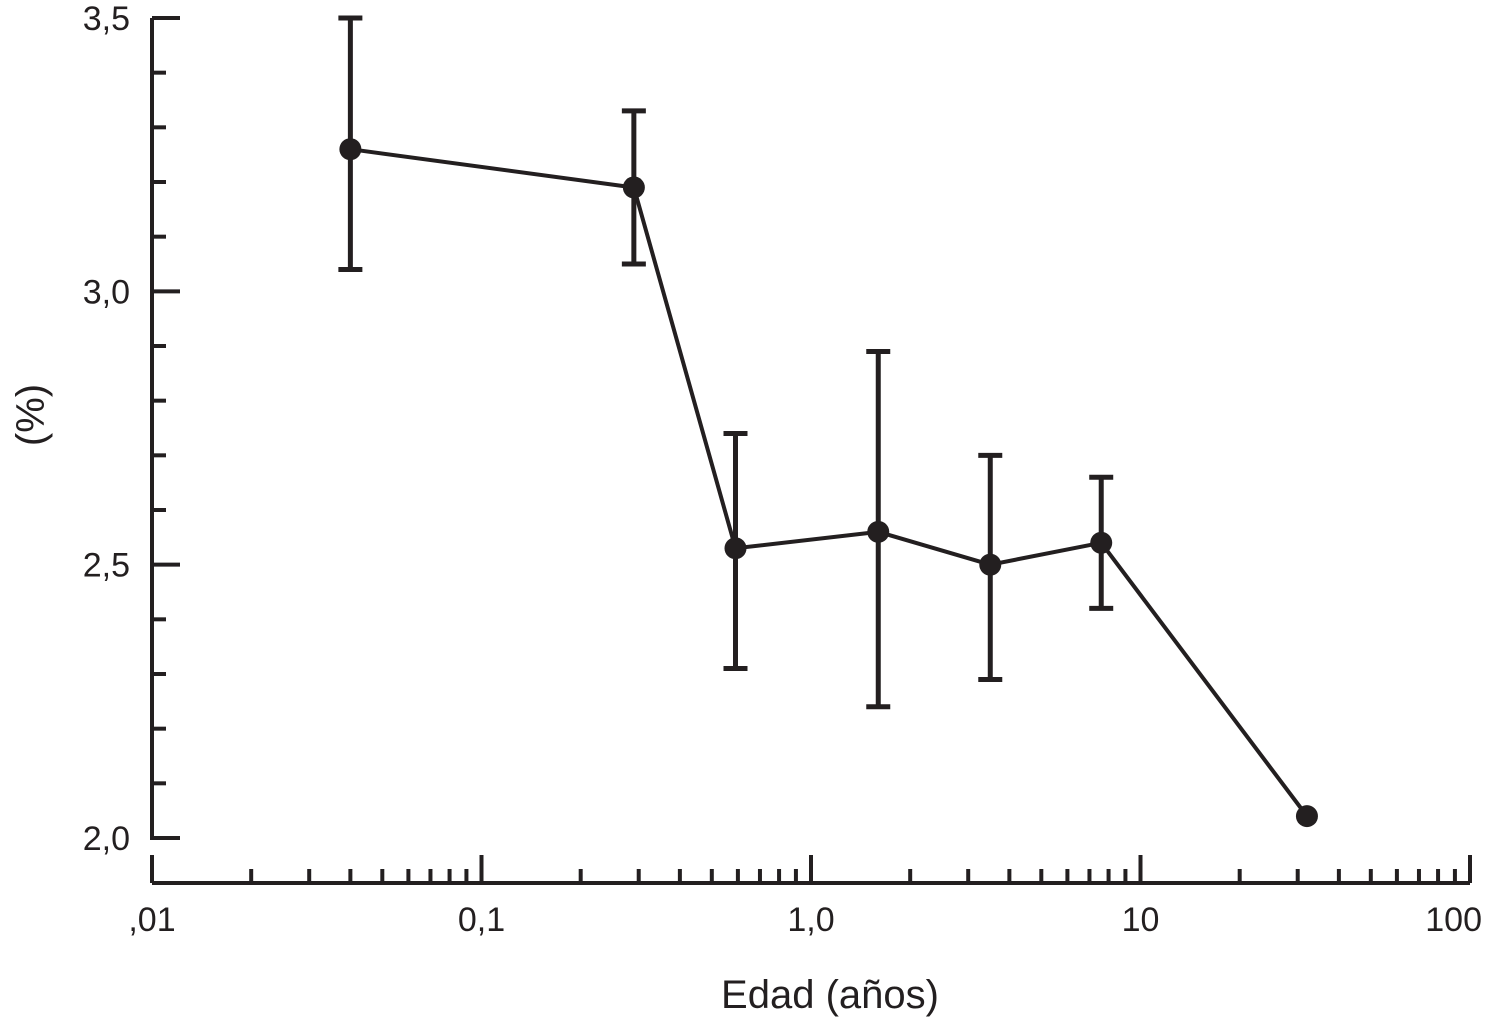 This screenshot has width=1490, height=1018. I want to click on x-axis: ,01 0,1 1,0 10 100, so click(805, 897).